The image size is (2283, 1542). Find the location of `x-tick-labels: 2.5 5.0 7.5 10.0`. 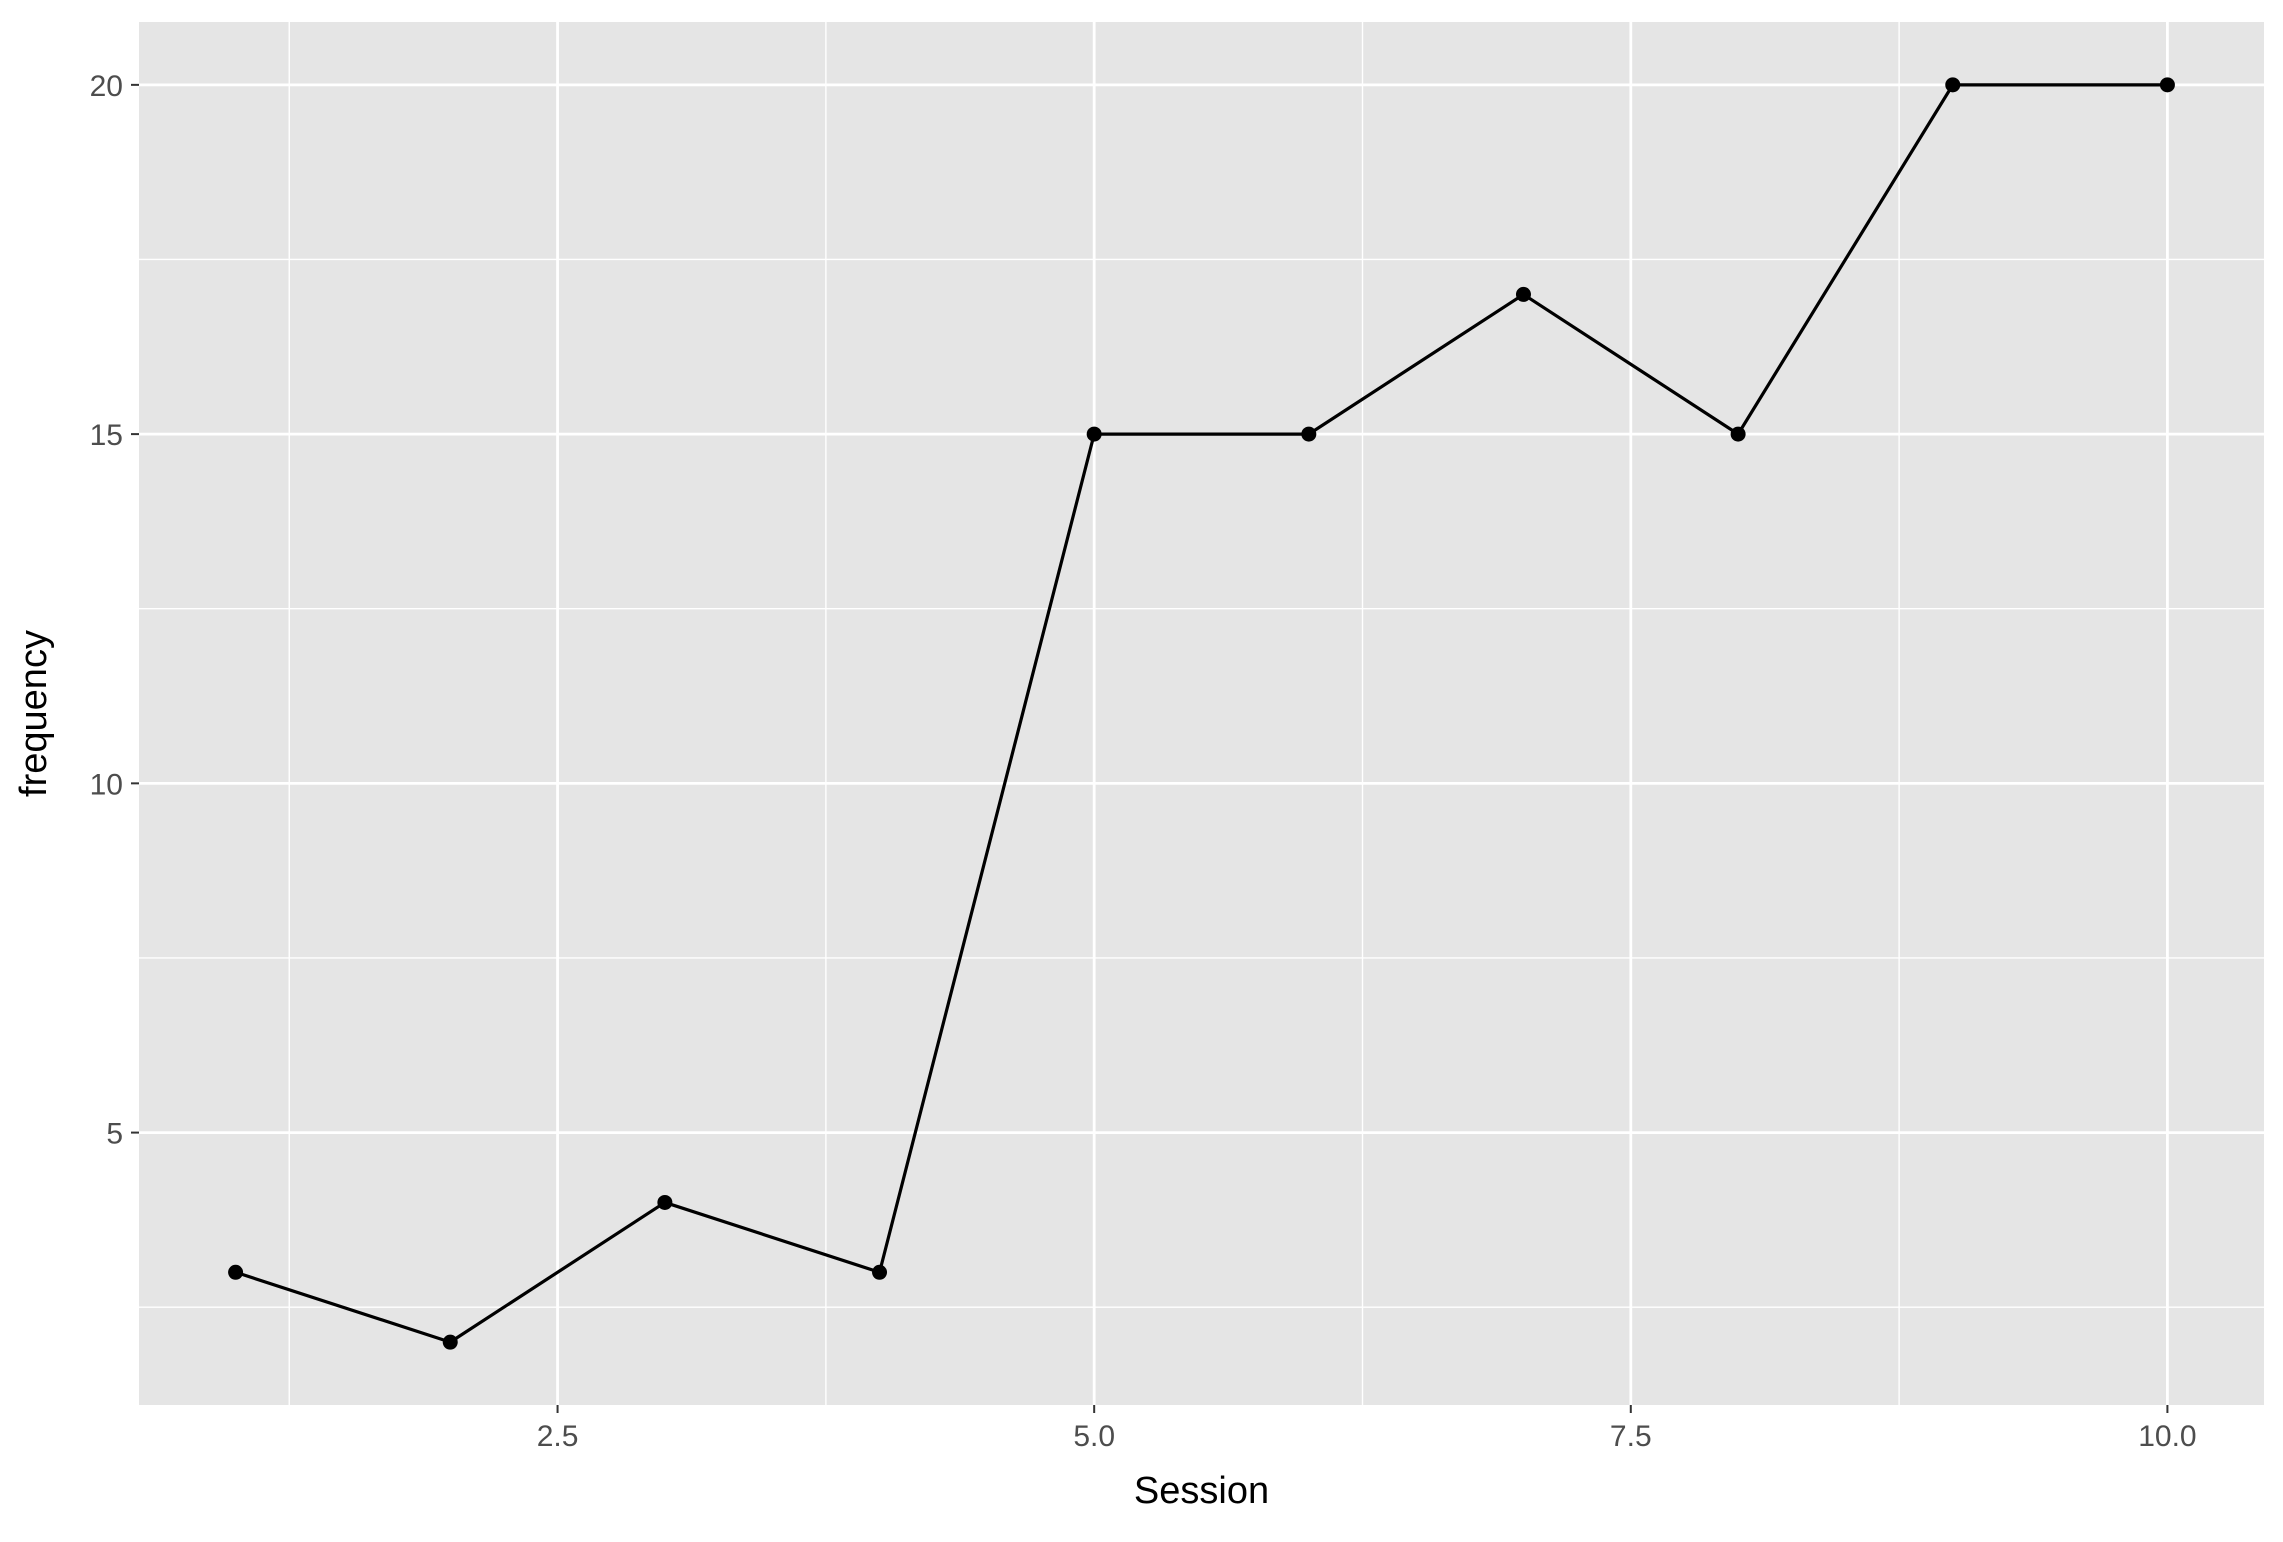

x-tick-labels: 2.5 5.0 7.5 10.0 is located at coordinates (1367, 1436).